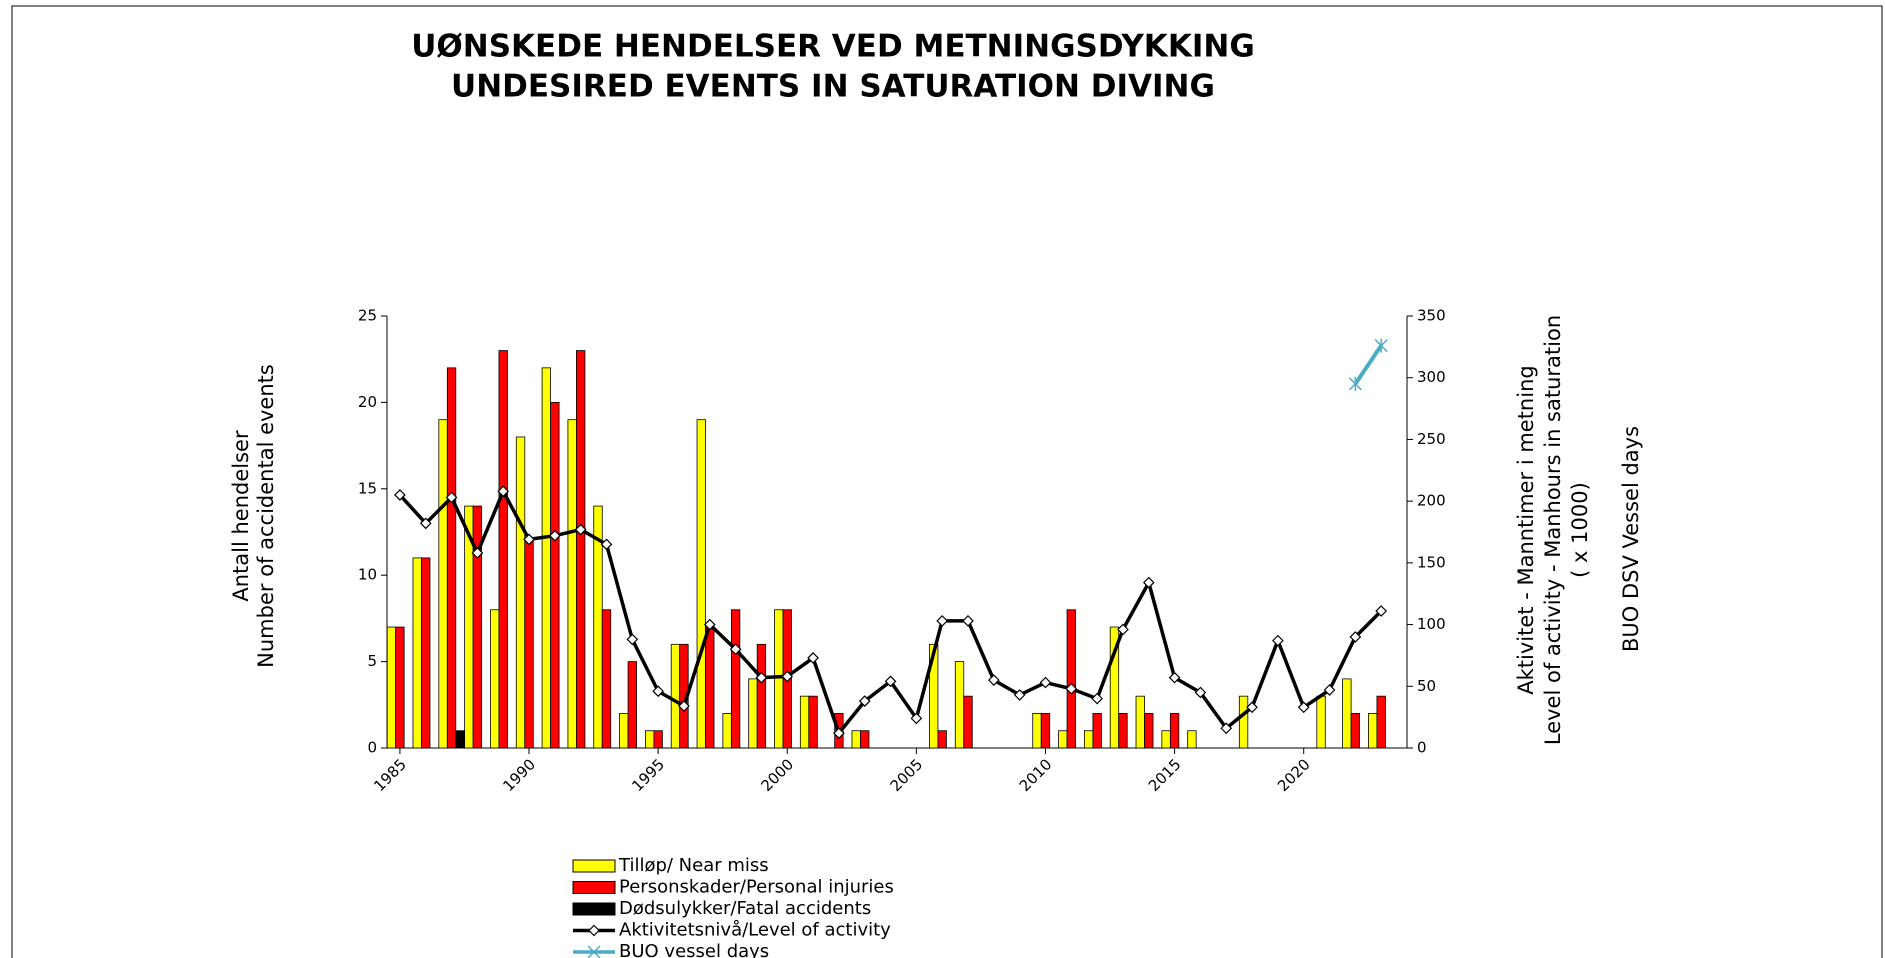 This screenshot has height=958, width=1885. Describe the element at coordinates (1631, 539) in the screenshot. I see `y3-axis-label: BUO DSV Vessel days` at that location.